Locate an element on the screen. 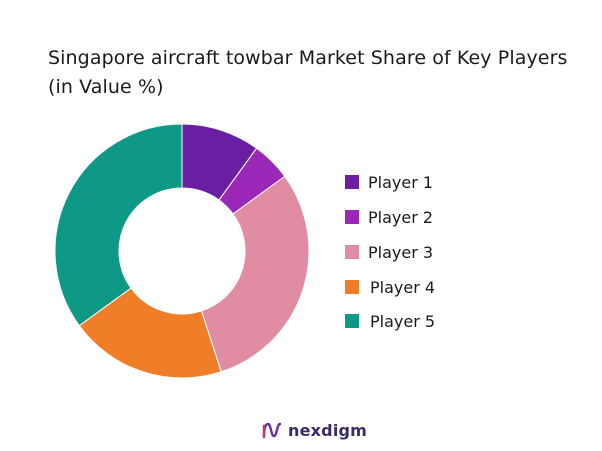 The image size is (602, 451). legend-item-4: Player 4 is located at coordinates (390, 287).